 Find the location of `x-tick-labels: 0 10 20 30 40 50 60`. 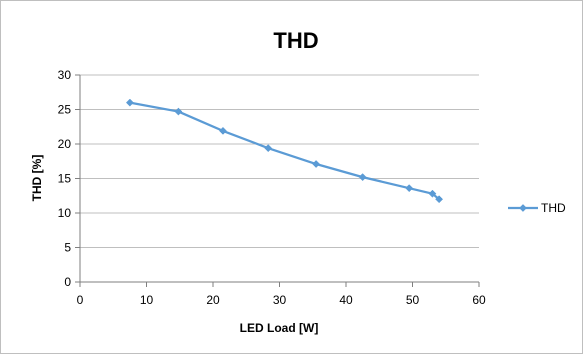

x-tick-labels: 0 10 20 30 40 50 60 is located at coordinates (281, 300).